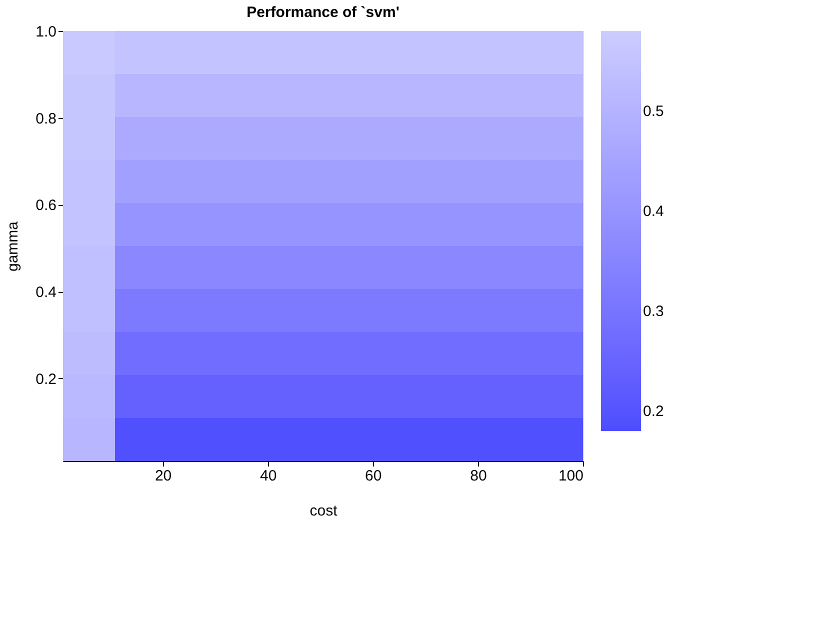 This screenshot has height=643, width=816. What do you see at coordinates (13, 246) in the screenshot?
I see `y-axis-title: gamma` at bounding box center [13, 246].